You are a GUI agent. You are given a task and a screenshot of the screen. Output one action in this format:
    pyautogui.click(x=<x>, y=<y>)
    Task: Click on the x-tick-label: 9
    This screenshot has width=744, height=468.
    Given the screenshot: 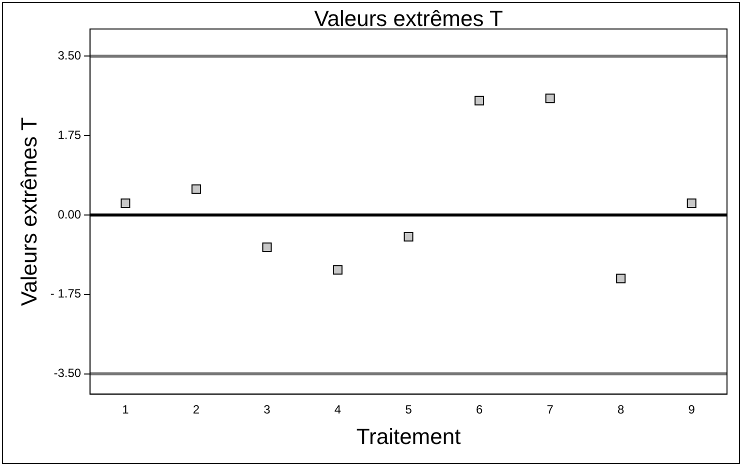 What is the action you would take?
    pyautogui.click(x=692, y=409)
    